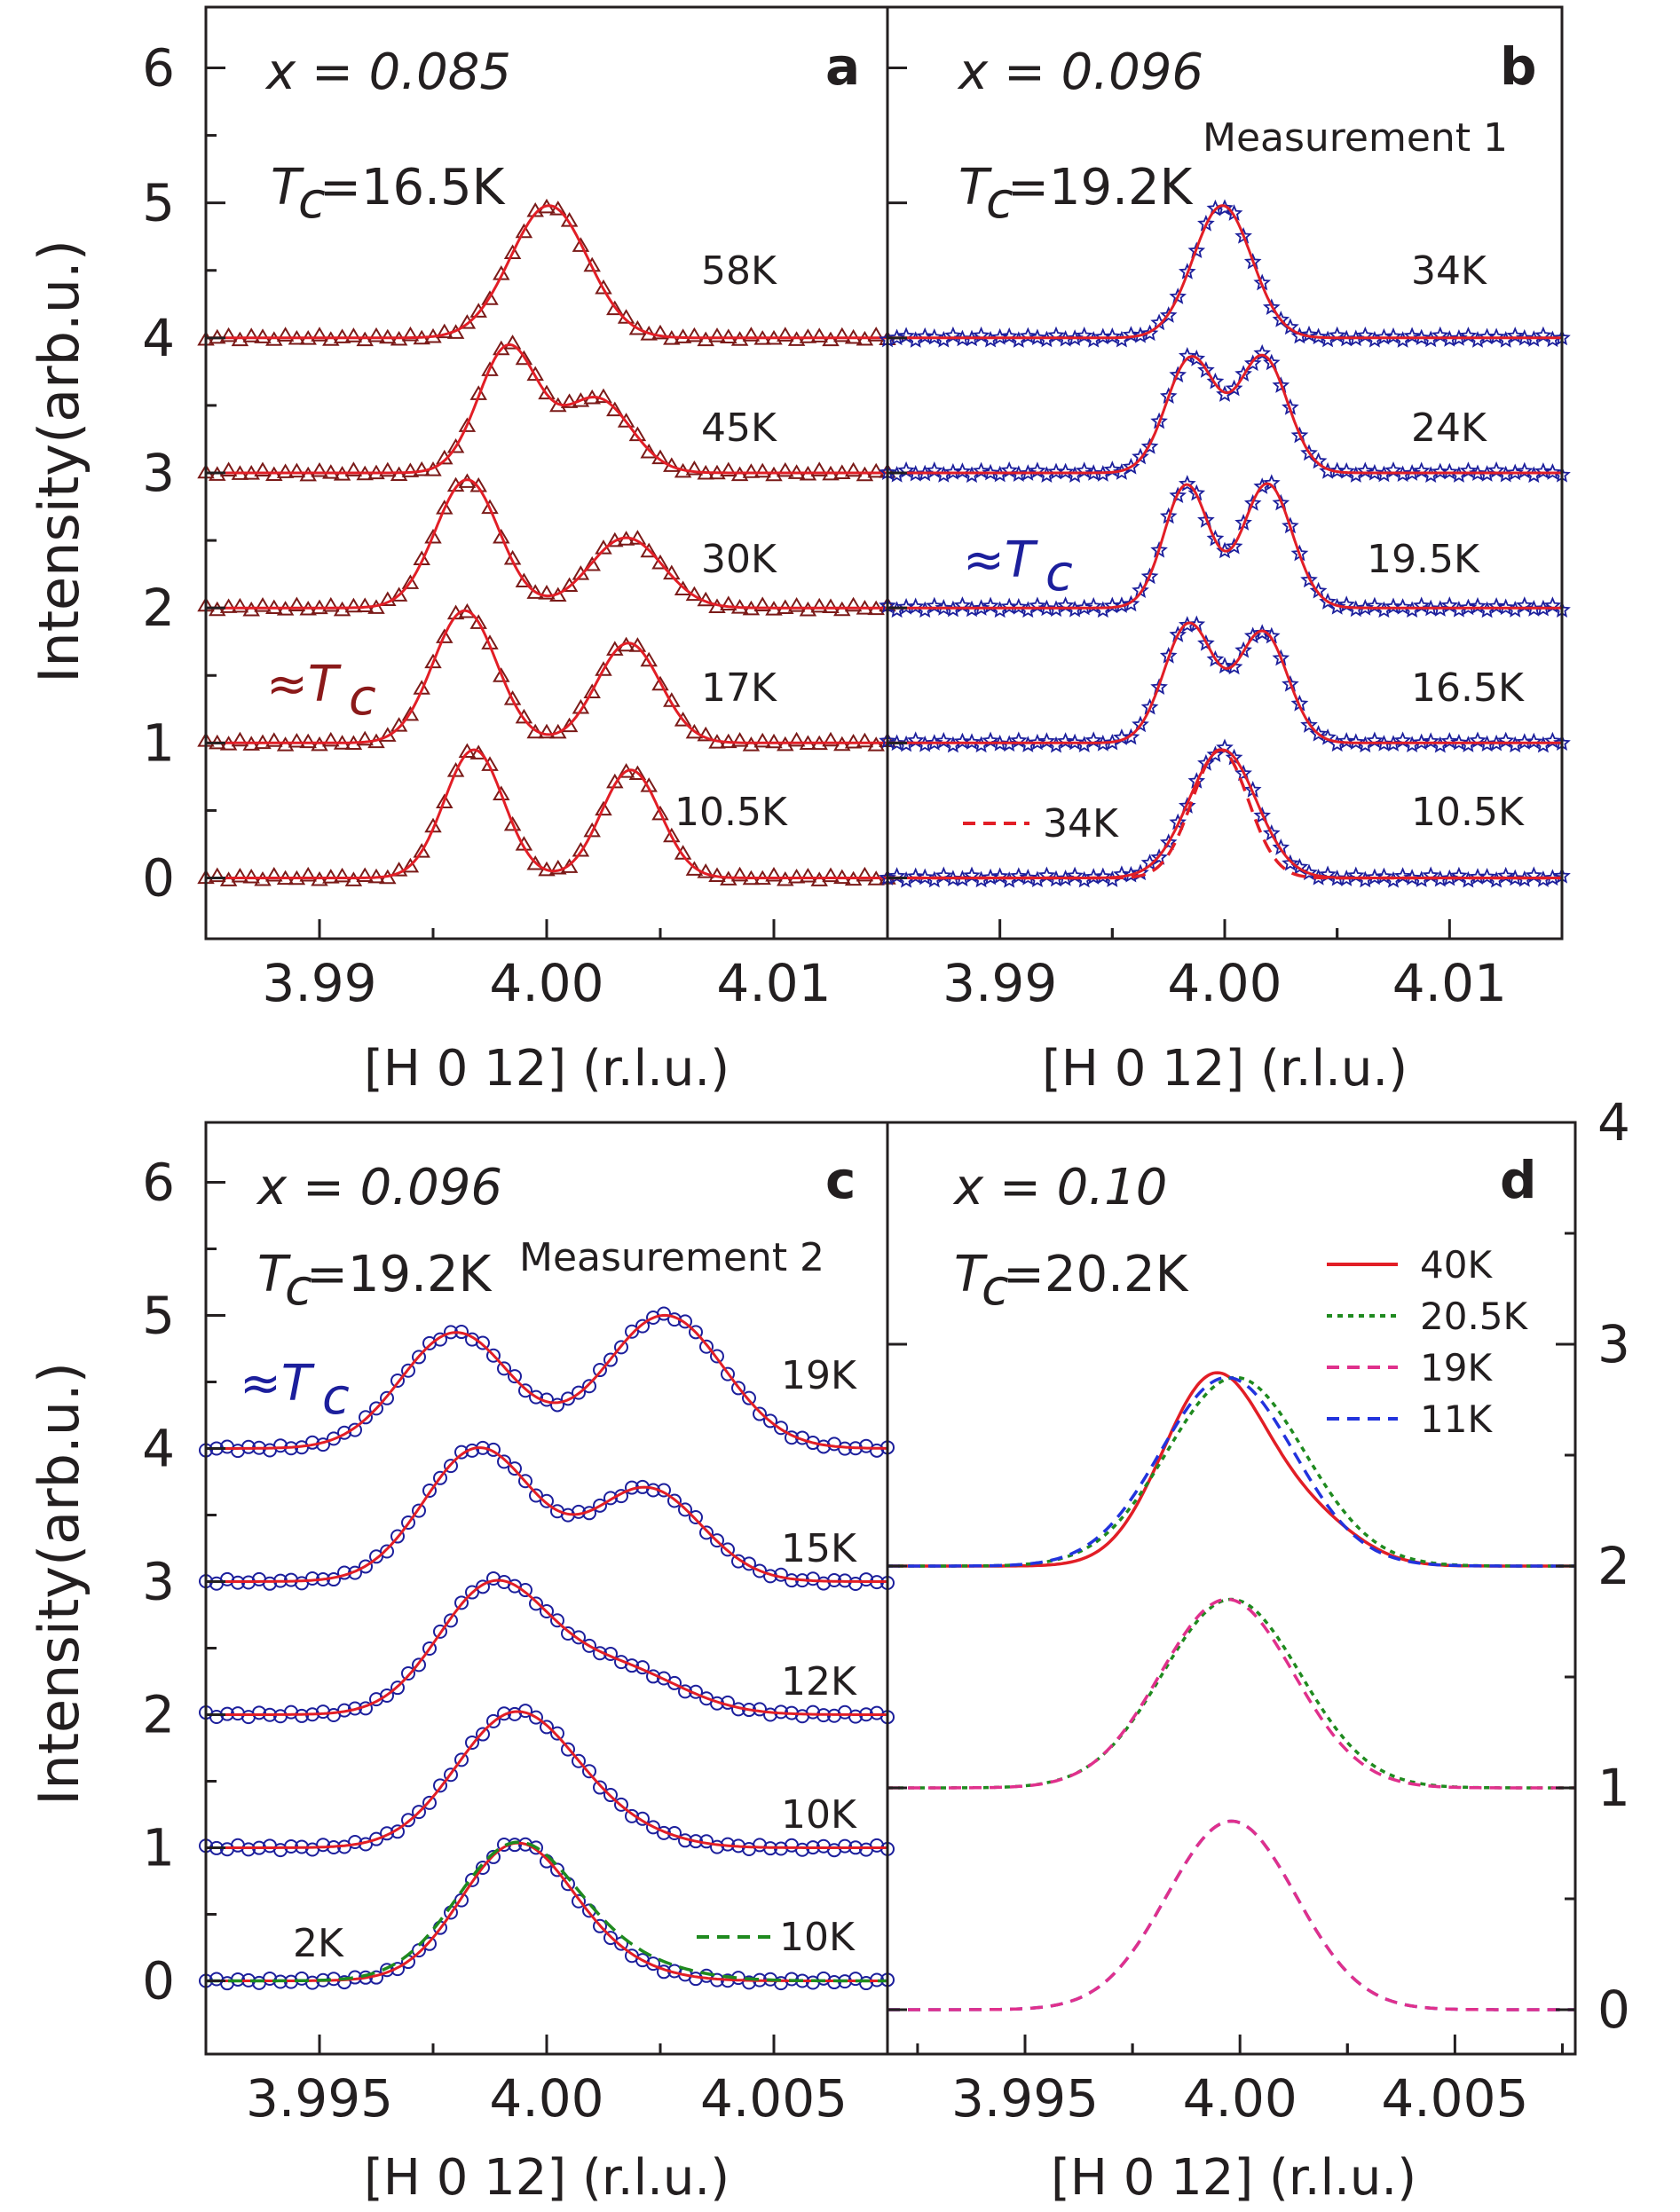 The image size is (1680, 2212). Describe the element at coordinates (546, 272) in the screenshot. I see `panel-a-series-58K` at that location.